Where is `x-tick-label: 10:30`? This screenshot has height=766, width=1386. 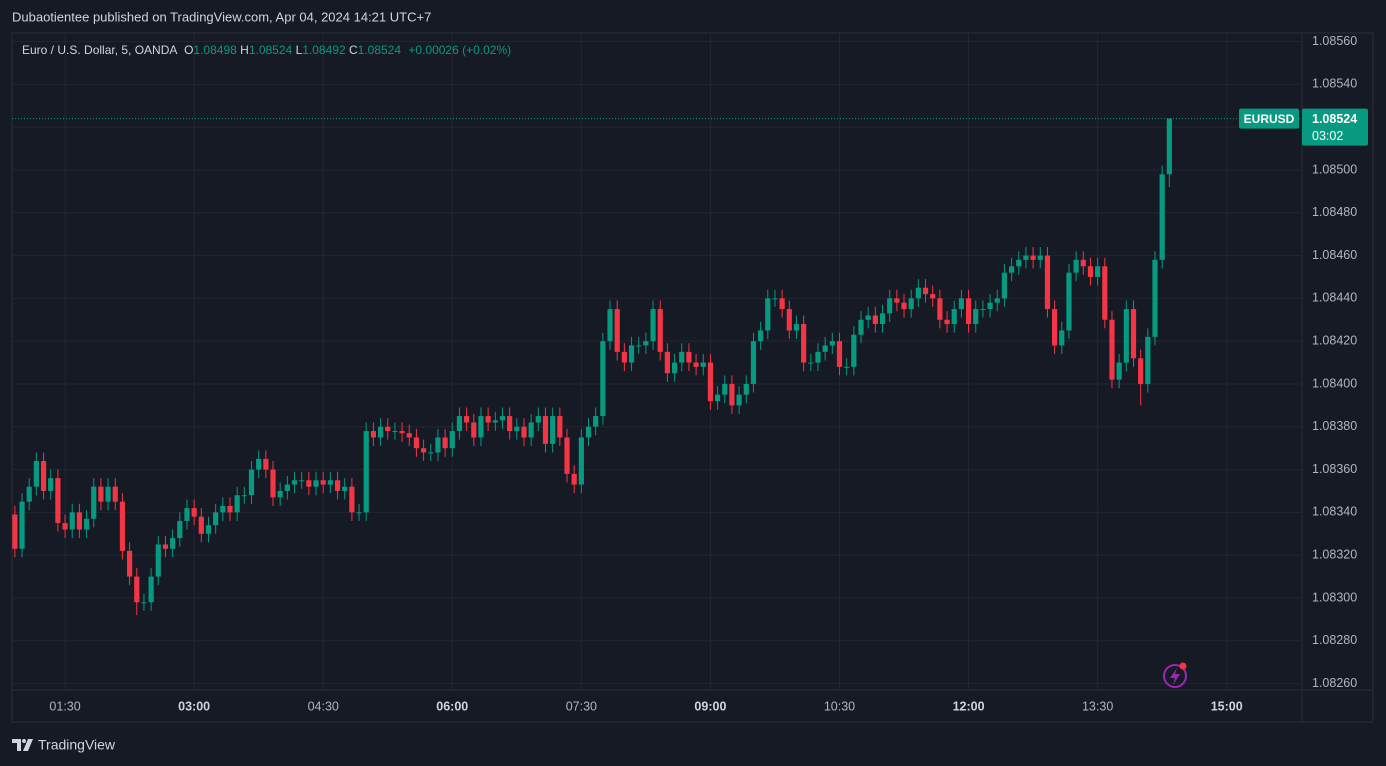
x-tick-label: 10:30 is located at coordinates (839, 706).